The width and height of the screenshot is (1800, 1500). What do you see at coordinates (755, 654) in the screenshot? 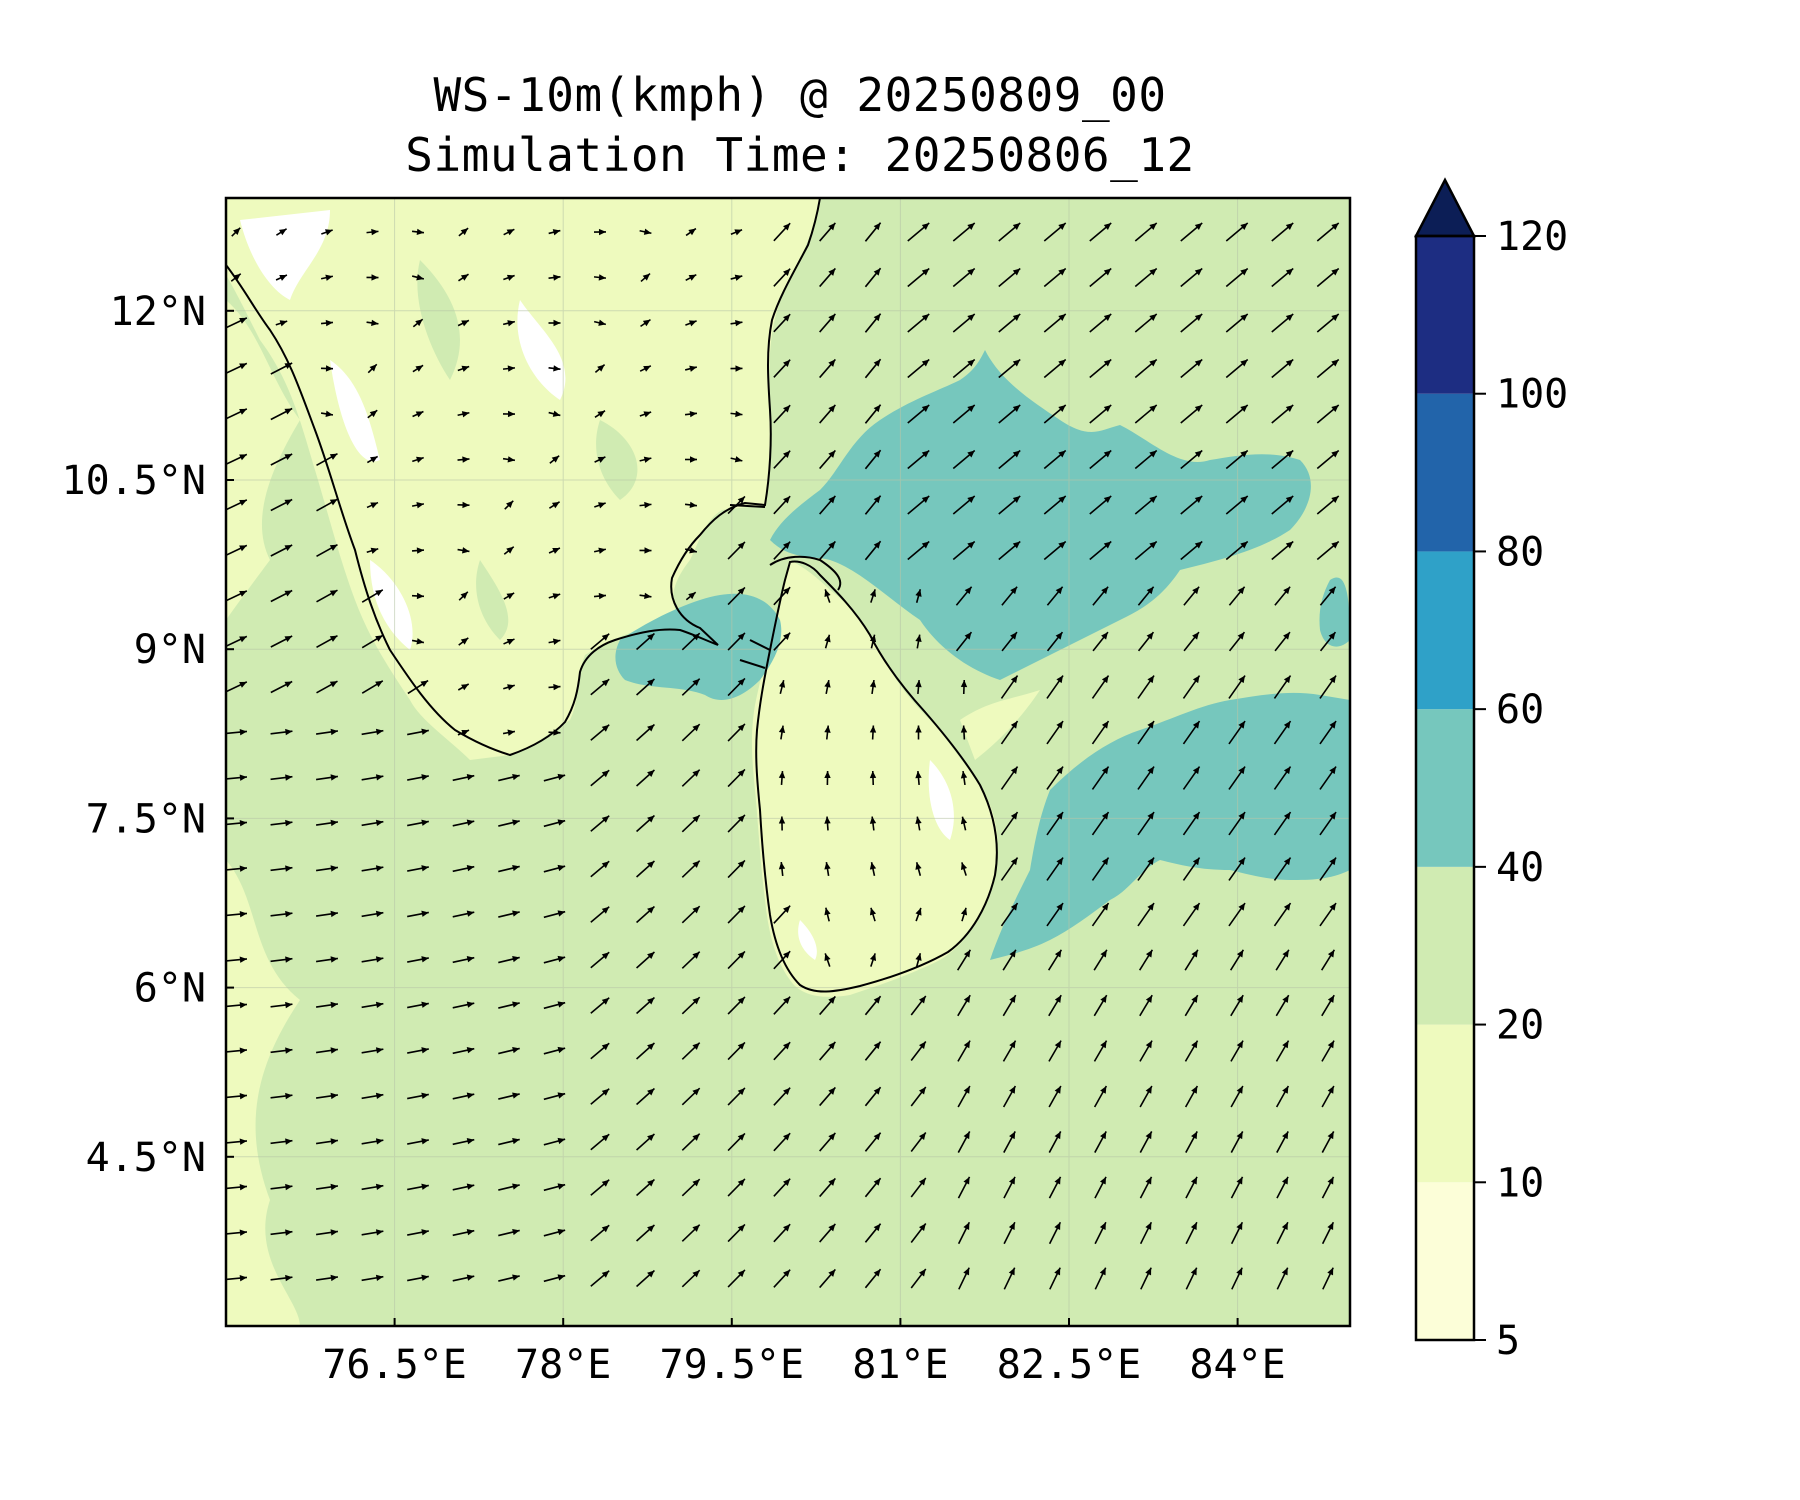
I see `mannar-coastline` at bounding box center [755, 654].